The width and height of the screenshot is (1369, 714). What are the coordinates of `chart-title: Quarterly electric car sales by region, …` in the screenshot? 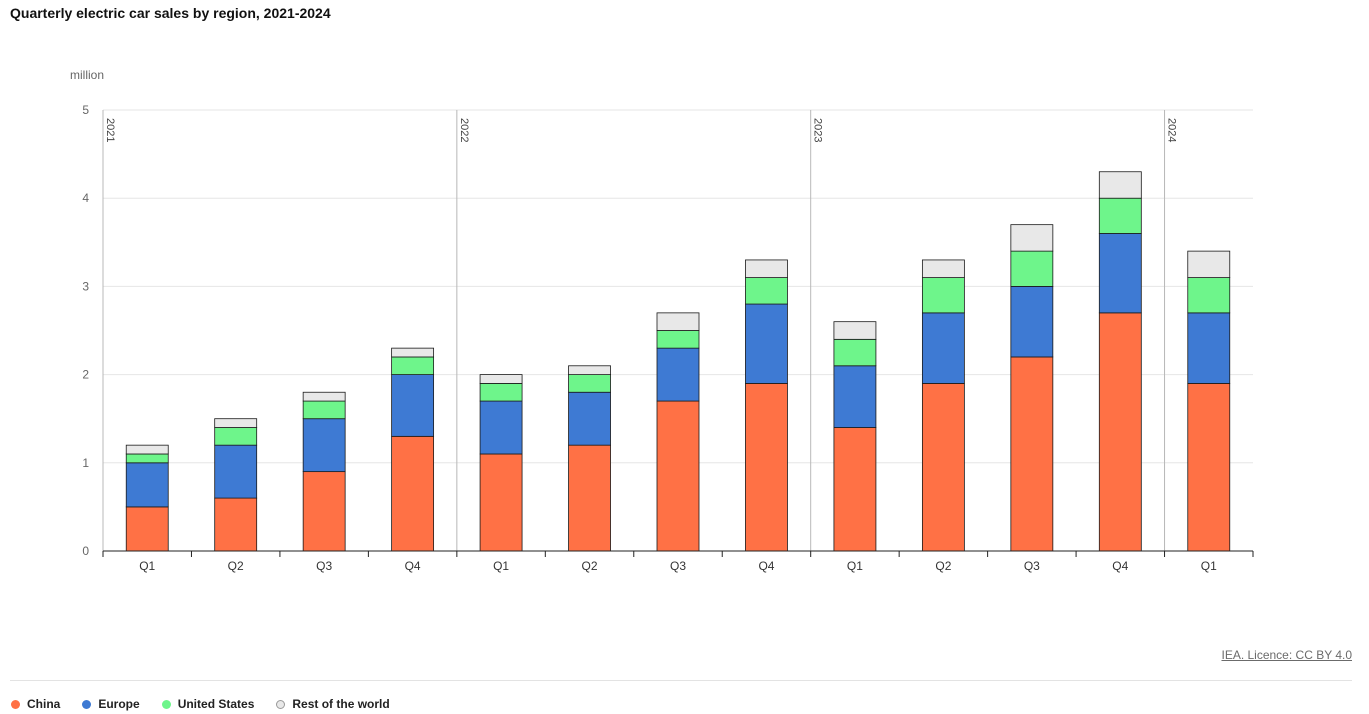 It's located at (170, 13).